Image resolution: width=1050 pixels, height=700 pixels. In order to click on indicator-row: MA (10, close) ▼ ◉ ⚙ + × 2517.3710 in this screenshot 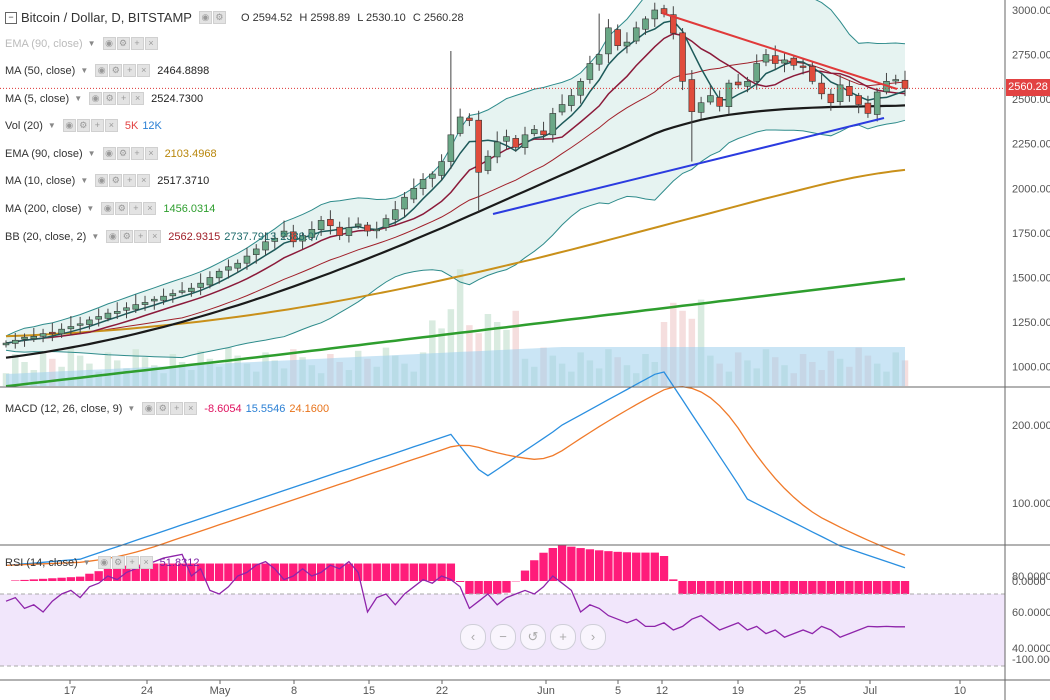, I will do `click(107, 180)`.